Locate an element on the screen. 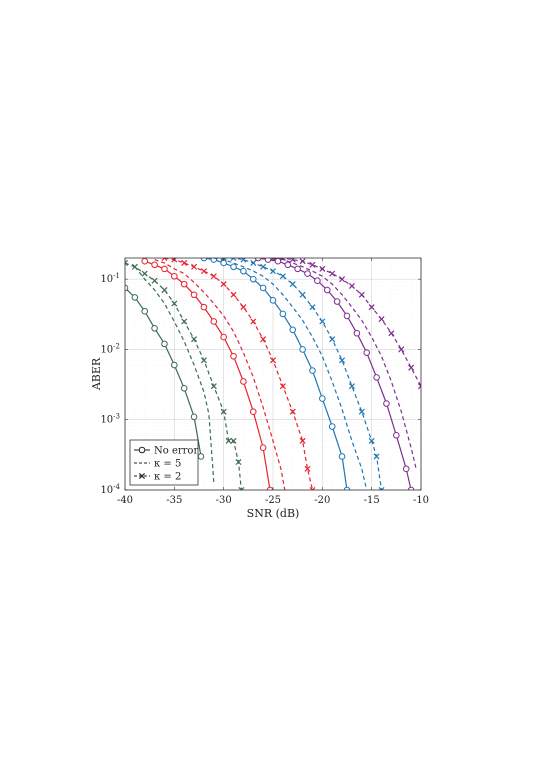 This screenshot has width=534, height=757. series-green-no-error is located at coordinates (165, 372).